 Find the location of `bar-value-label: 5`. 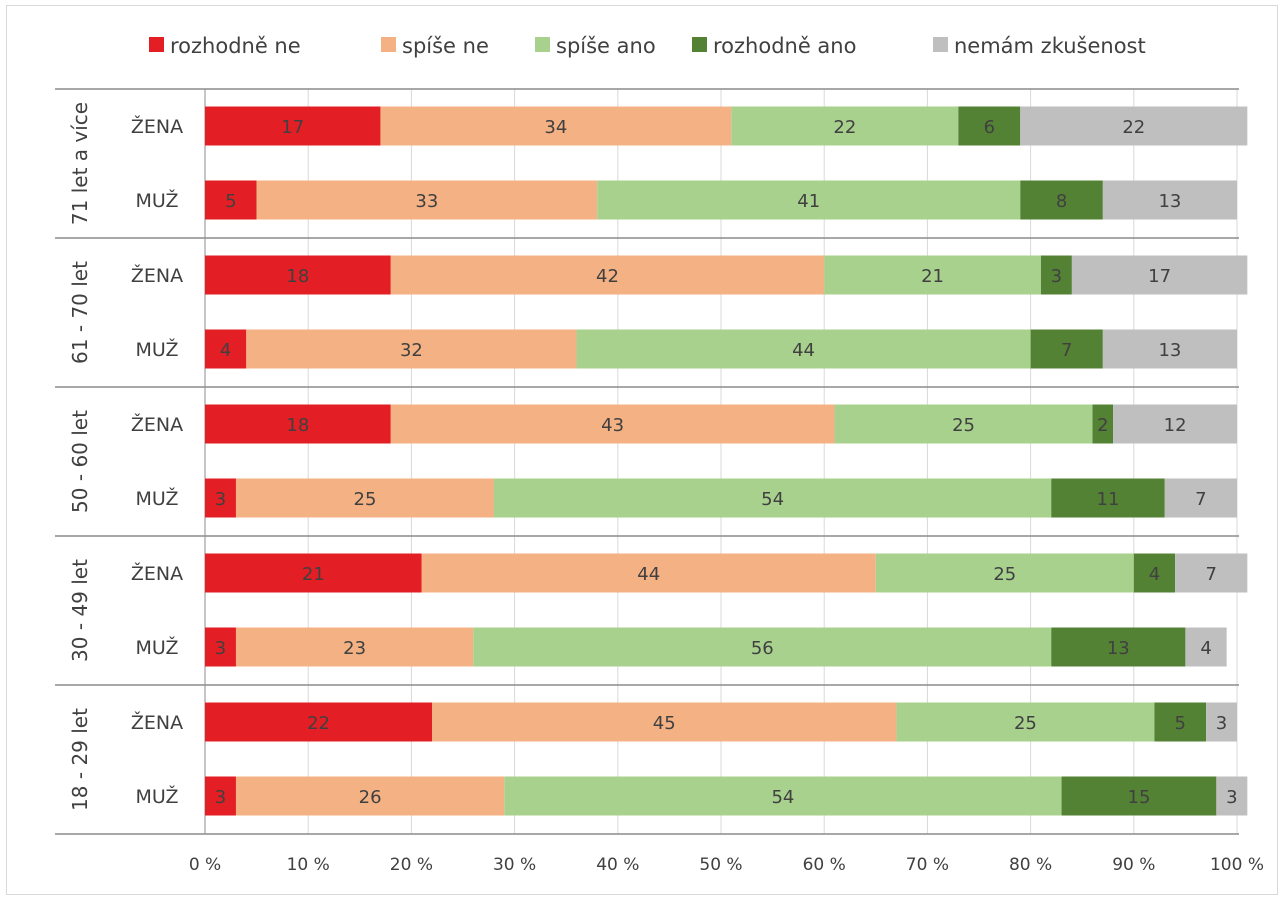

bar-value-label: 5 is located at coordinates (1180, 723).